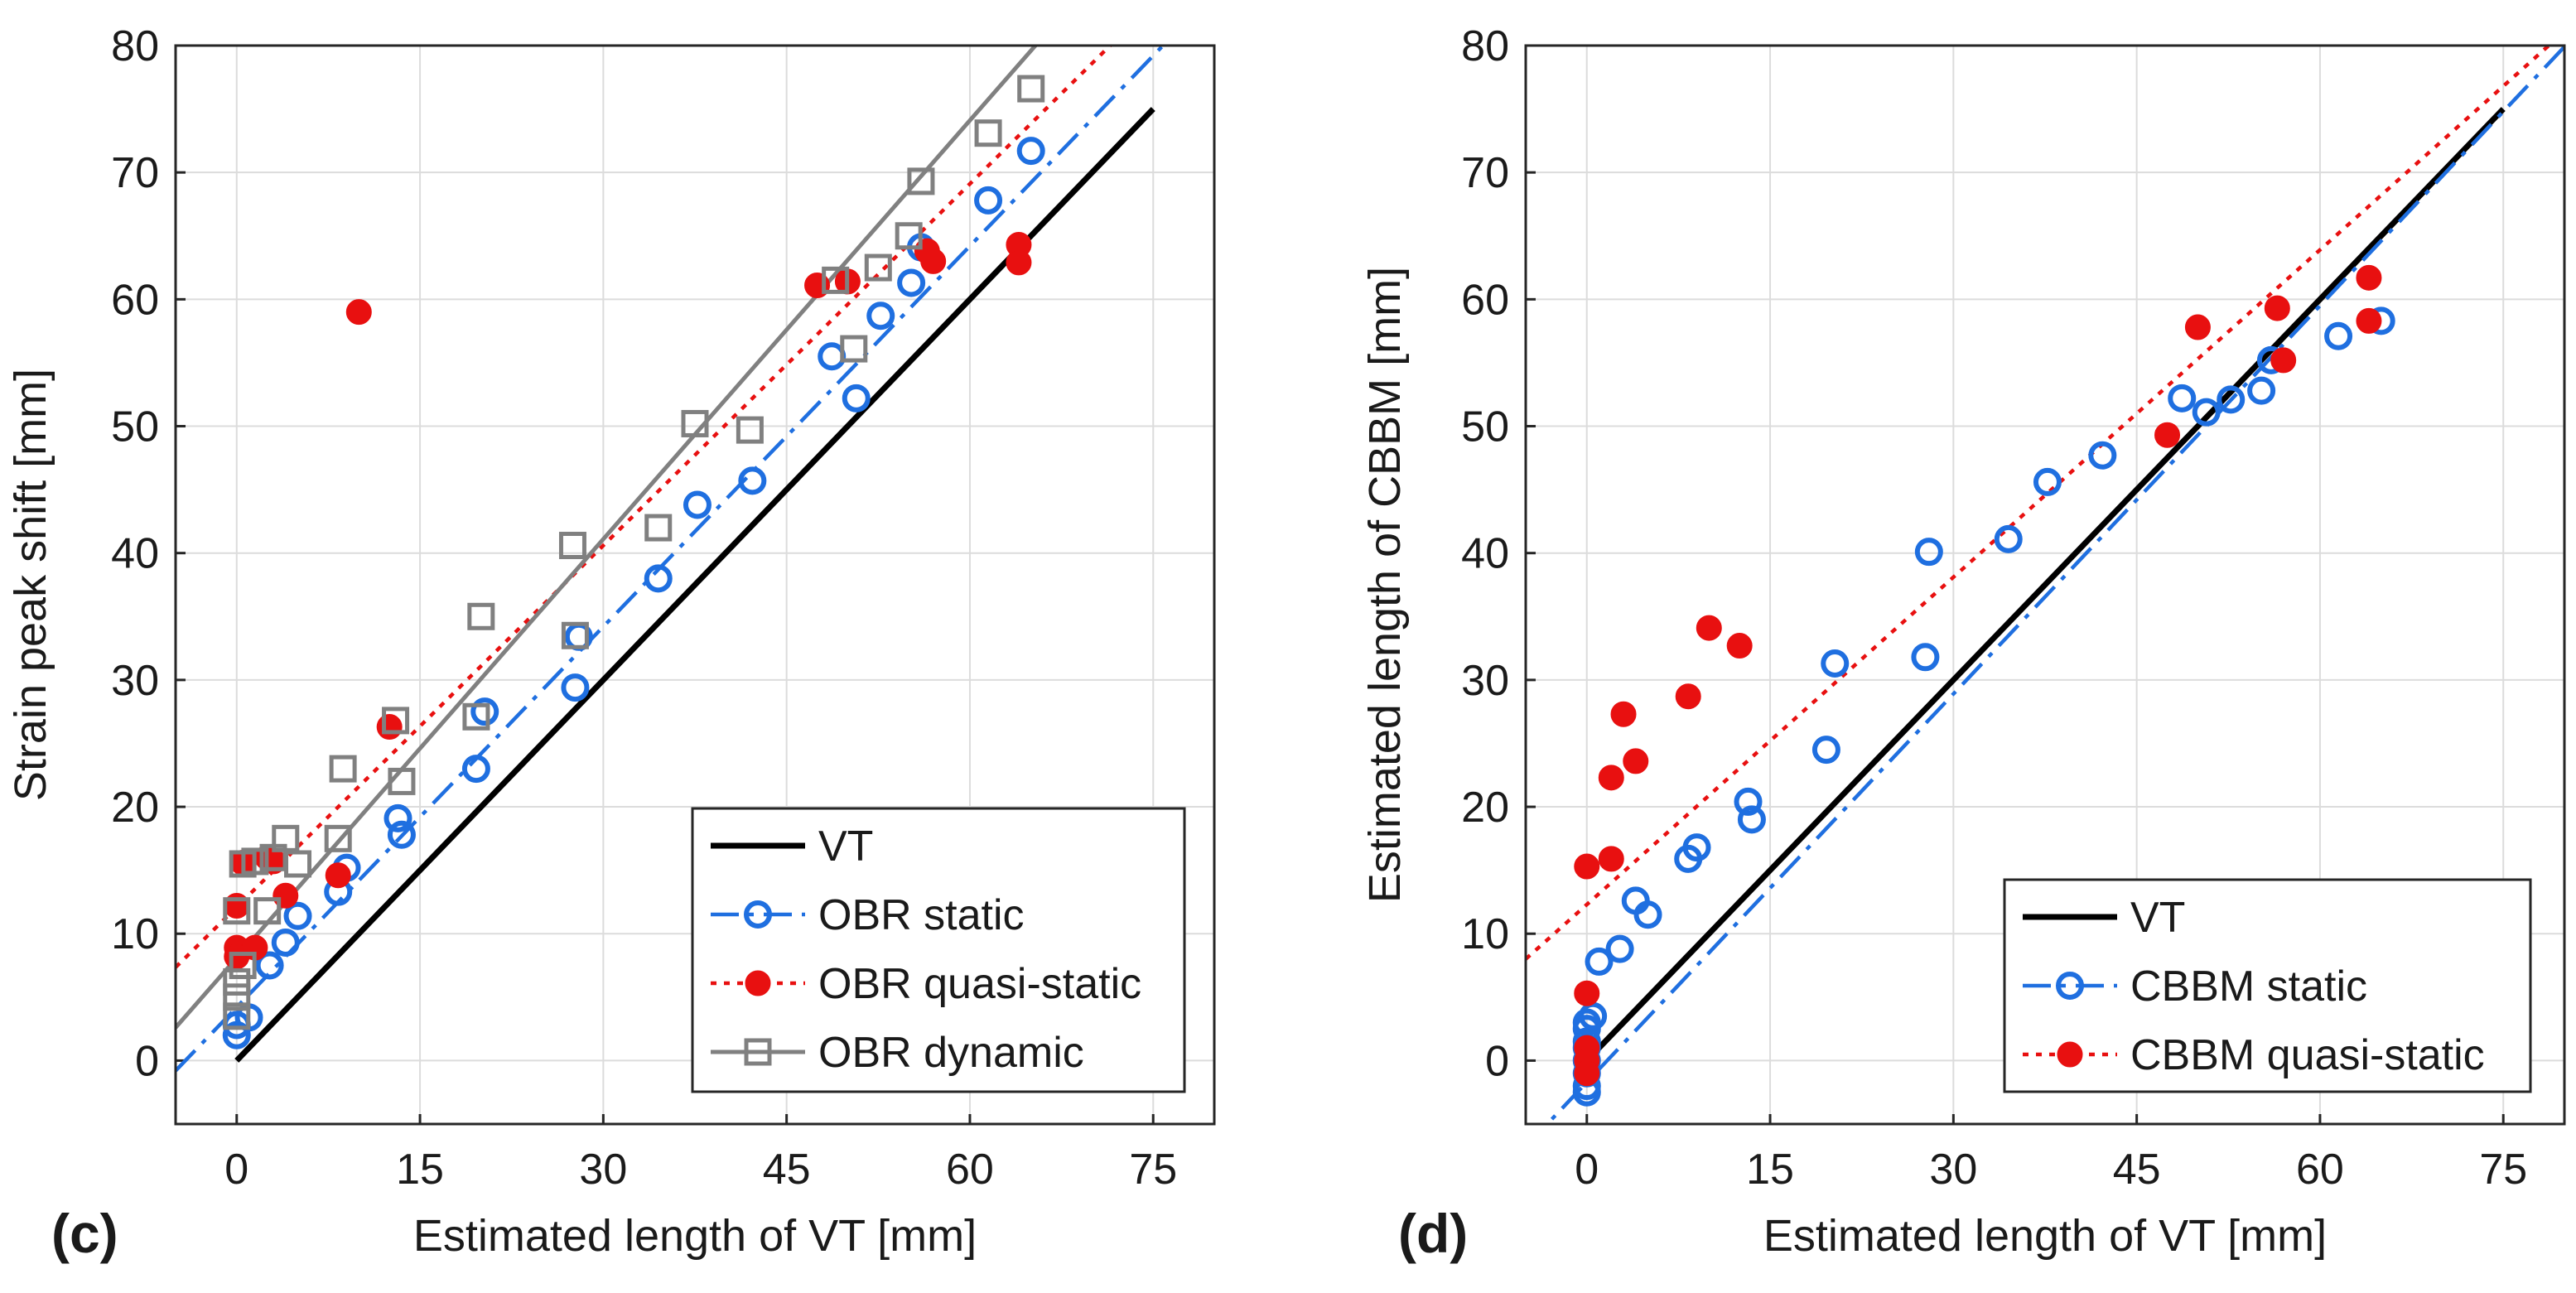 Image resolution: width=2576 pixels, height=1293 pixels. What do you see at coordinates (1433, 1233) in the screenshot?
I see `panel-tag: (d)` at bounding box center [1433, 1233].